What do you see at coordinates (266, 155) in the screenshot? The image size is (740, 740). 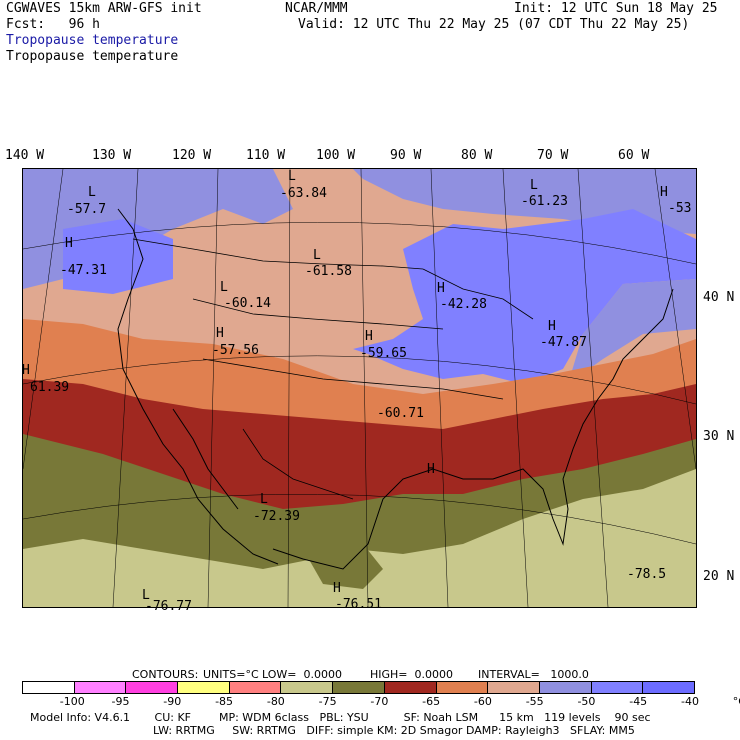 I see `lon-label-110w: 110 W` at bounding box center [266, 155].